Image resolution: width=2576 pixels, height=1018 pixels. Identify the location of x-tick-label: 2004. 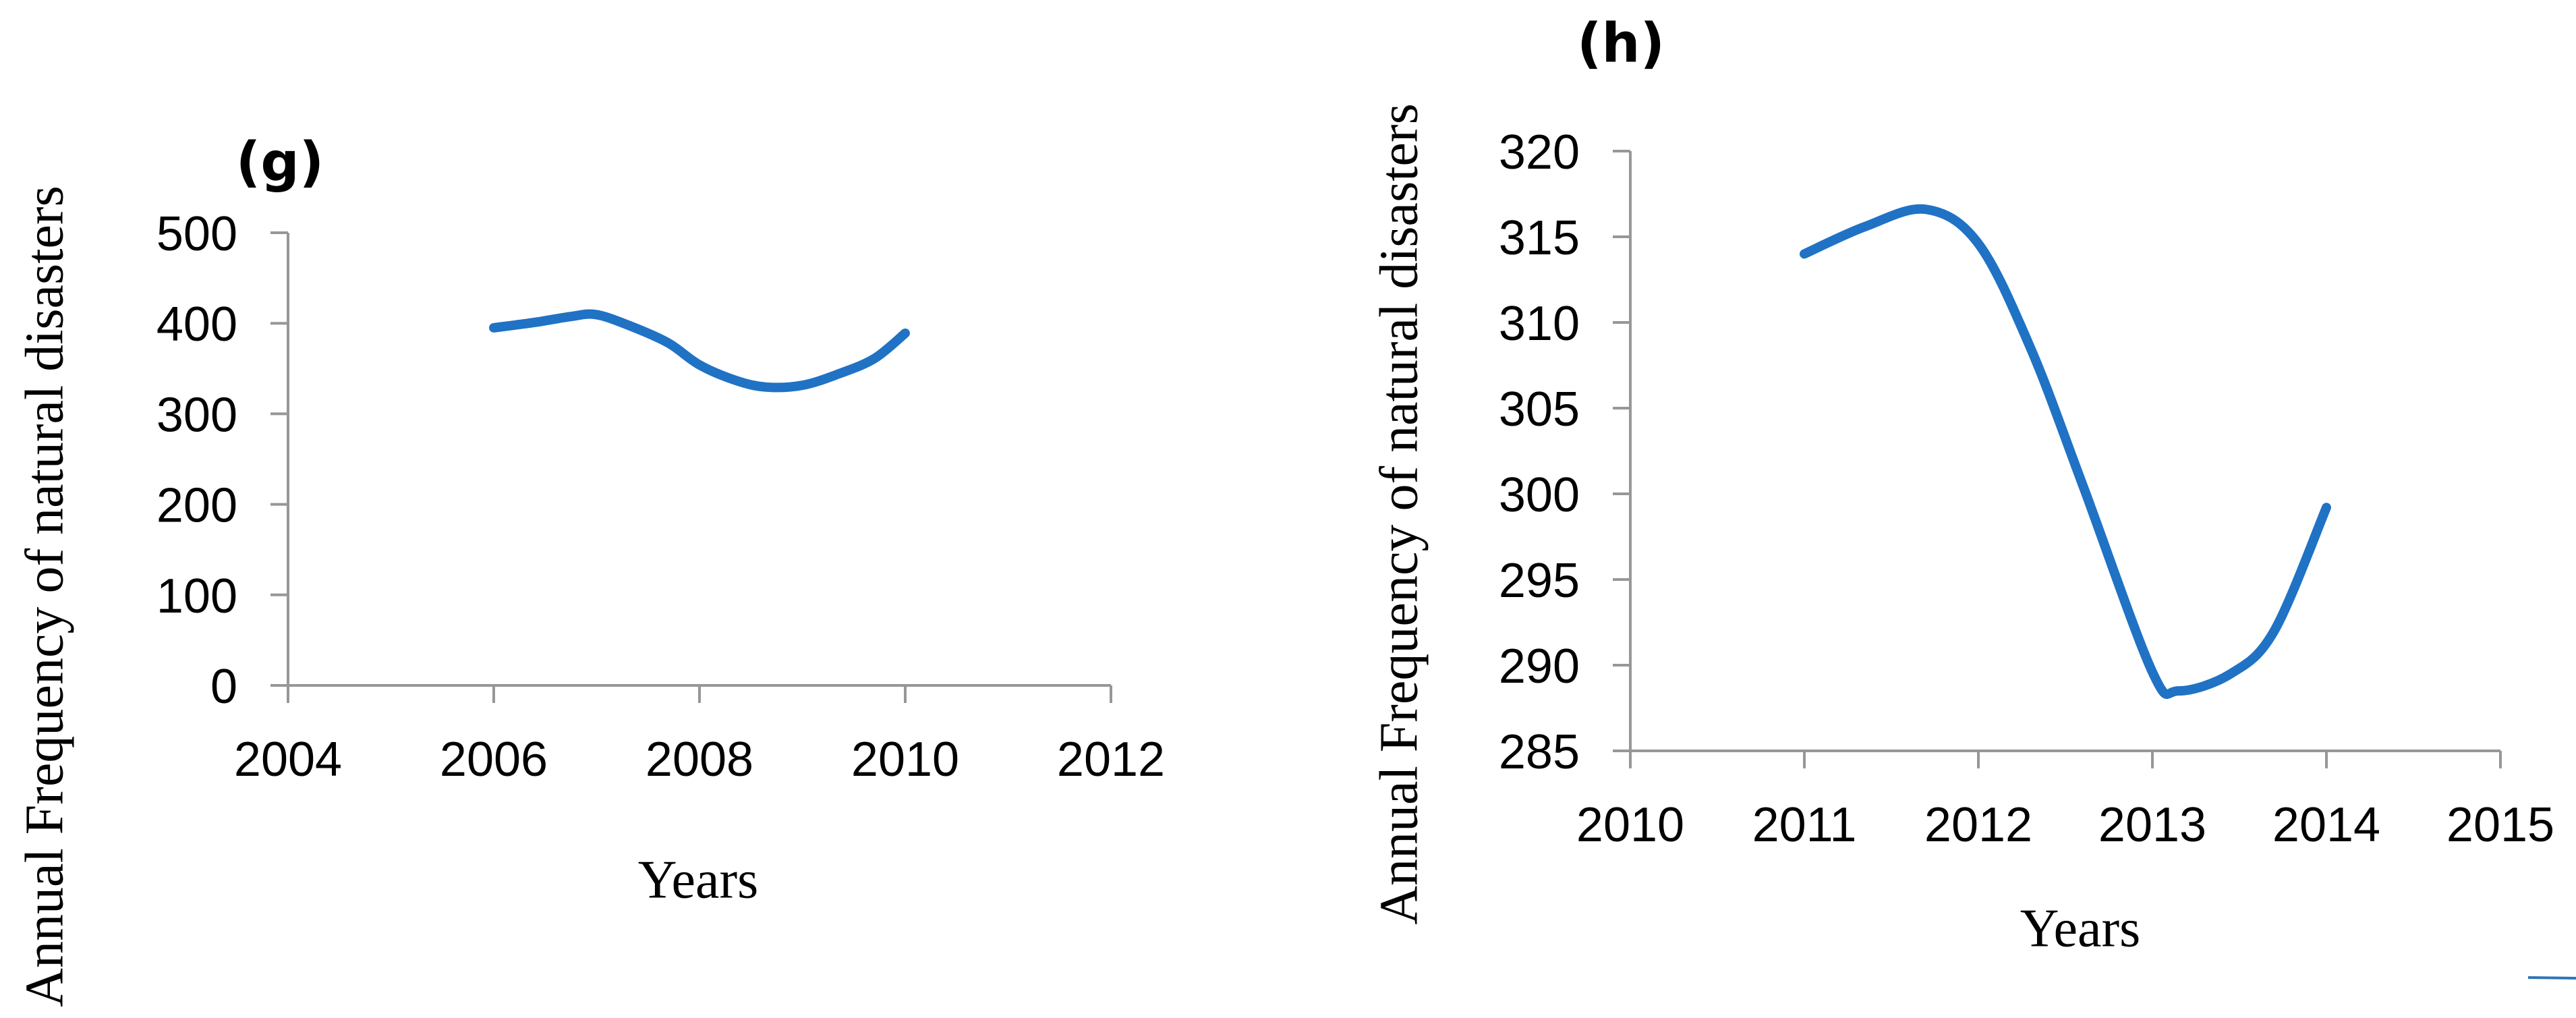
(288, 760).